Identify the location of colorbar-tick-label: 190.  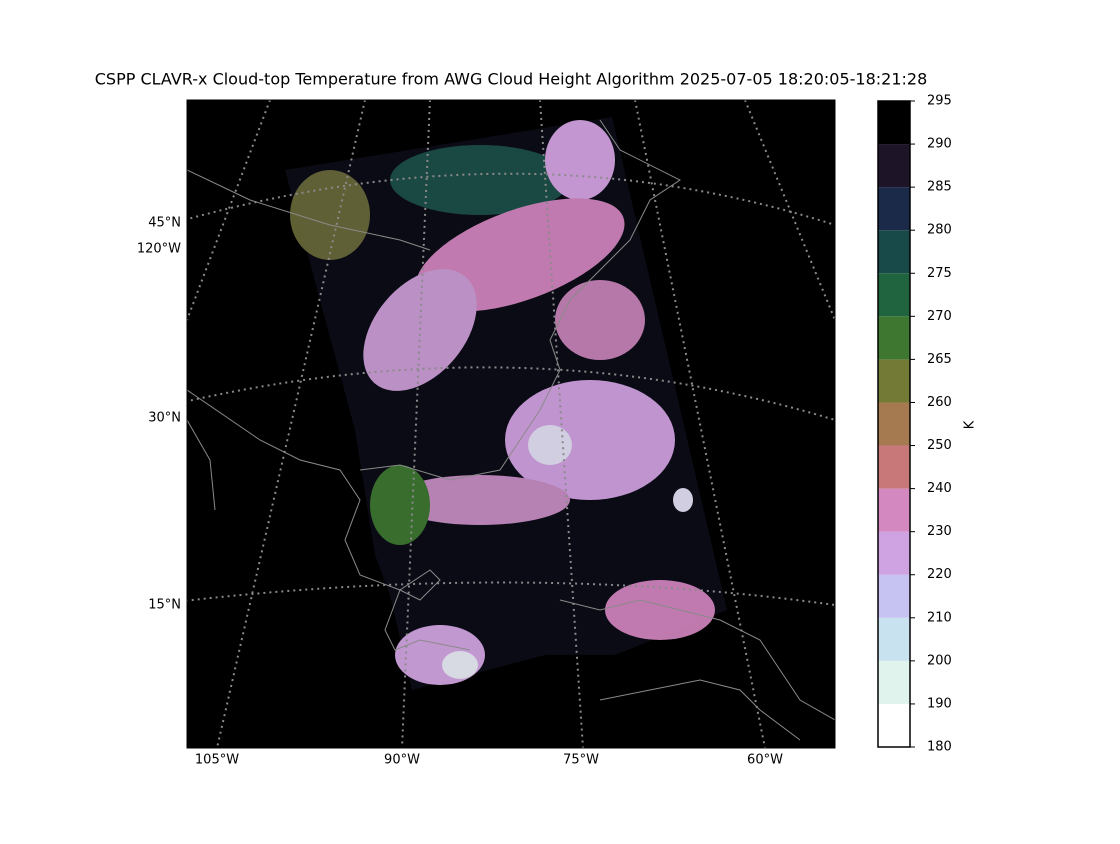
(939, 703).